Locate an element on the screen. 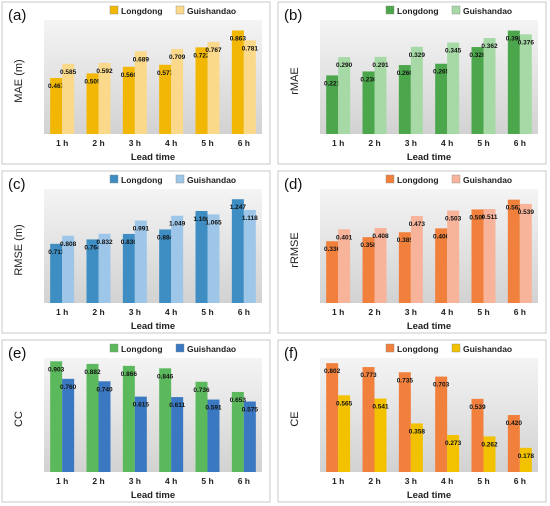  data-label: 0.575 is located at coordinates (250, 410).